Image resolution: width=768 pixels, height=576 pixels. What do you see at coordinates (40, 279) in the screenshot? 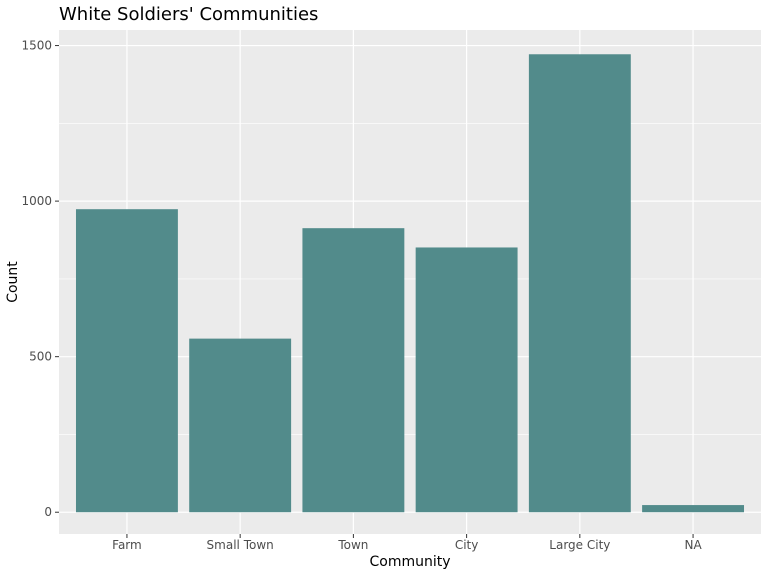
I see `y-axis: 0 500 1000 1500` at bounding box center [40, 279].